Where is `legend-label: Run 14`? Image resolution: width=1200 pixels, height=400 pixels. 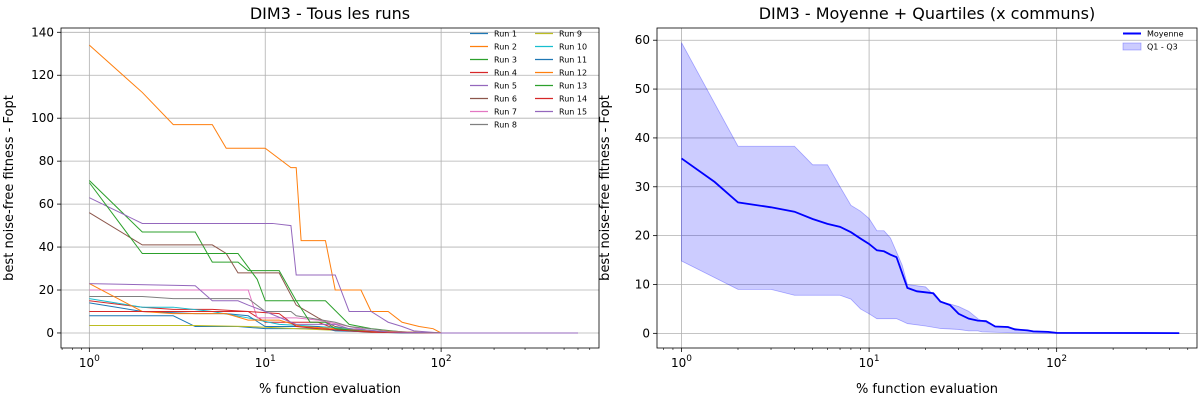 legend-label: Run 14 is located at coordinates (573, 99).